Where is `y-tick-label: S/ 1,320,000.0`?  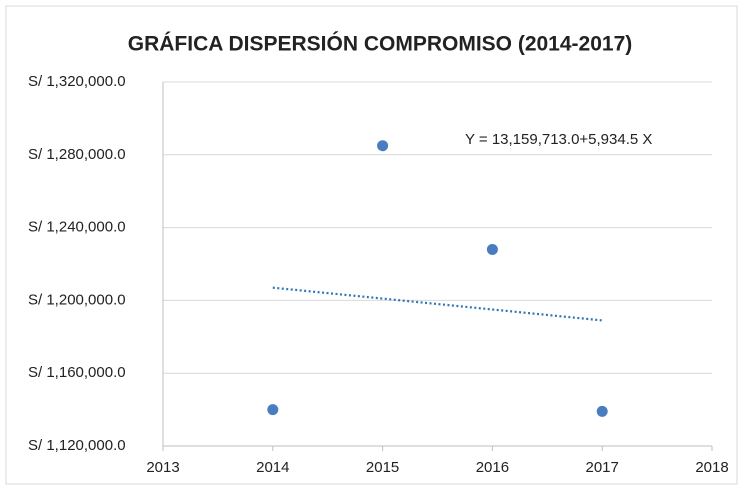 y-tick-label: S/ 1,320,000.0 is located at coordinates (77, 81).